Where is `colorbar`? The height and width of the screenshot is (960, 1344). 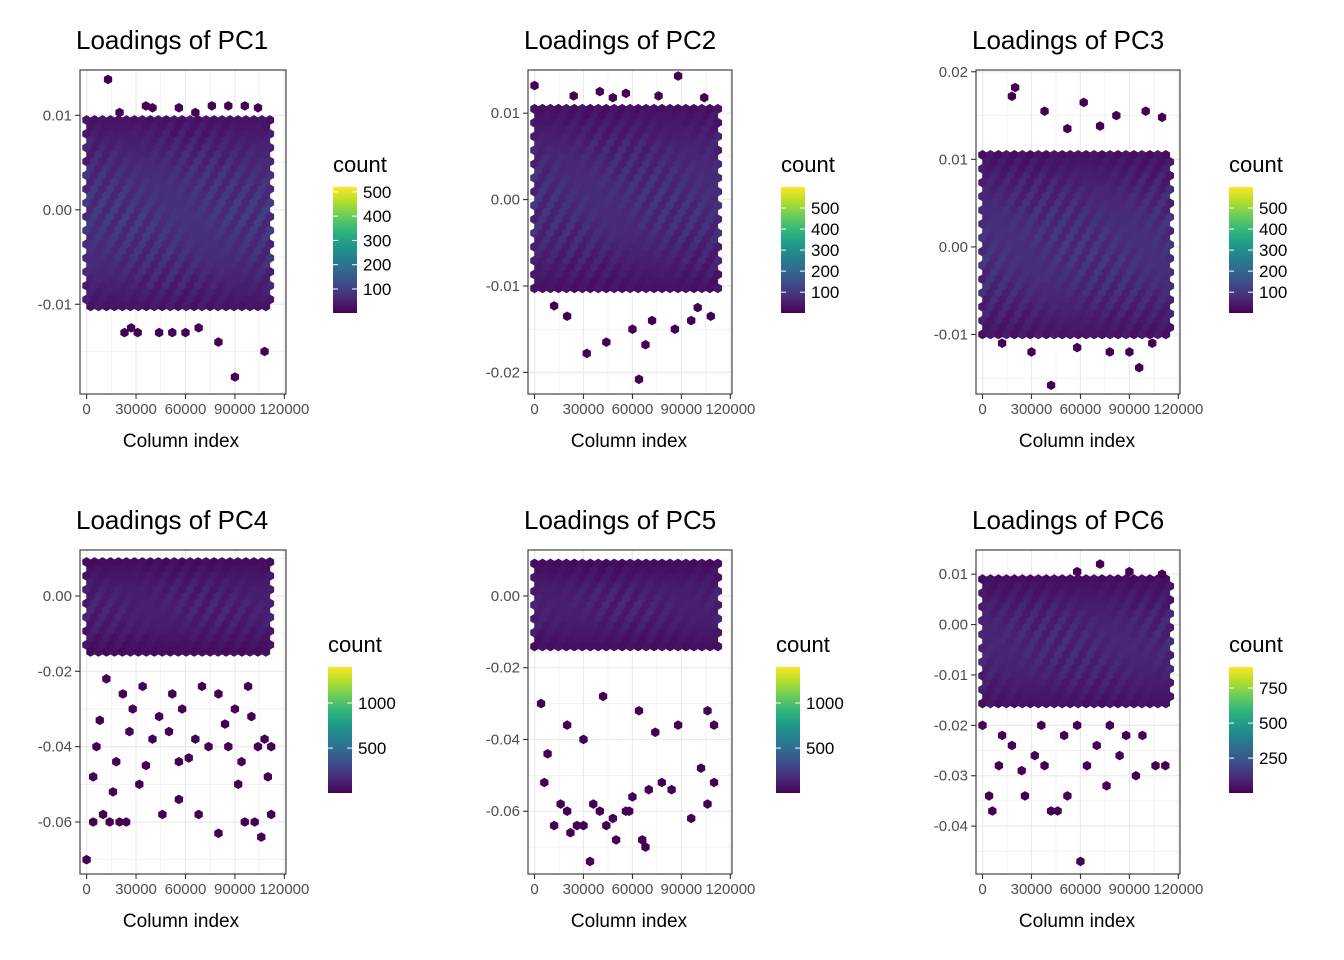
colorbar is located at coordinates (345, 250).